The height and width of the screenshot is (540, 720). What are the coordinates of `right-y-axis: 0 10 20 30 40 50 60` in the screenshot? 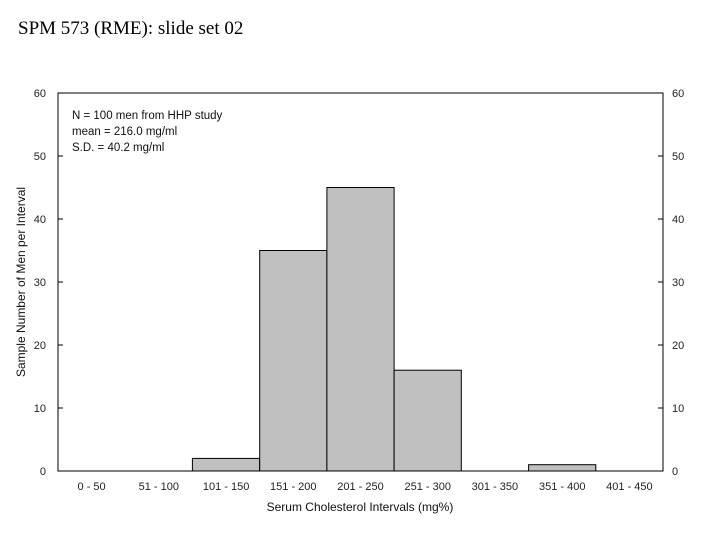 It's located at (671, 283).